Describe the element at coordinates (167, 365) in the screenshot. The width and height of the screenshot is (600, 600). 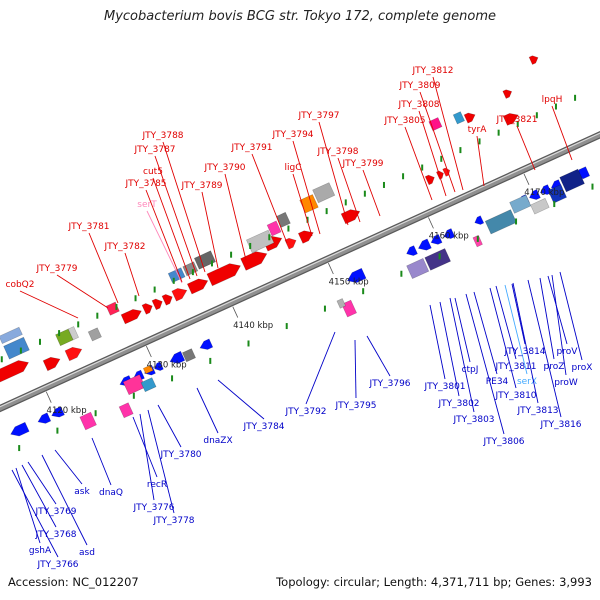
I see `kbp-tick-label: 4130 kbp` at that location.